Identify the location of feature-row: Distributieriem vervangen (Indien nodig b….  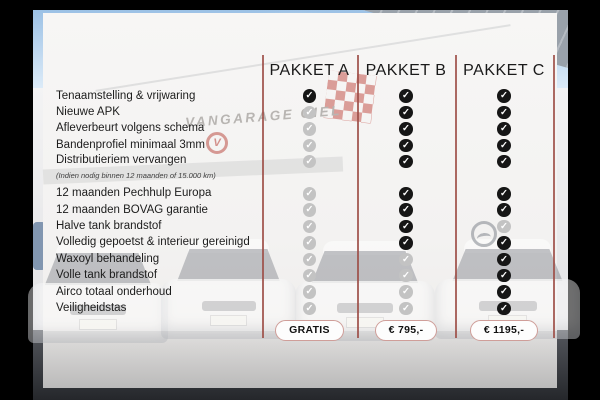
(300, 168).